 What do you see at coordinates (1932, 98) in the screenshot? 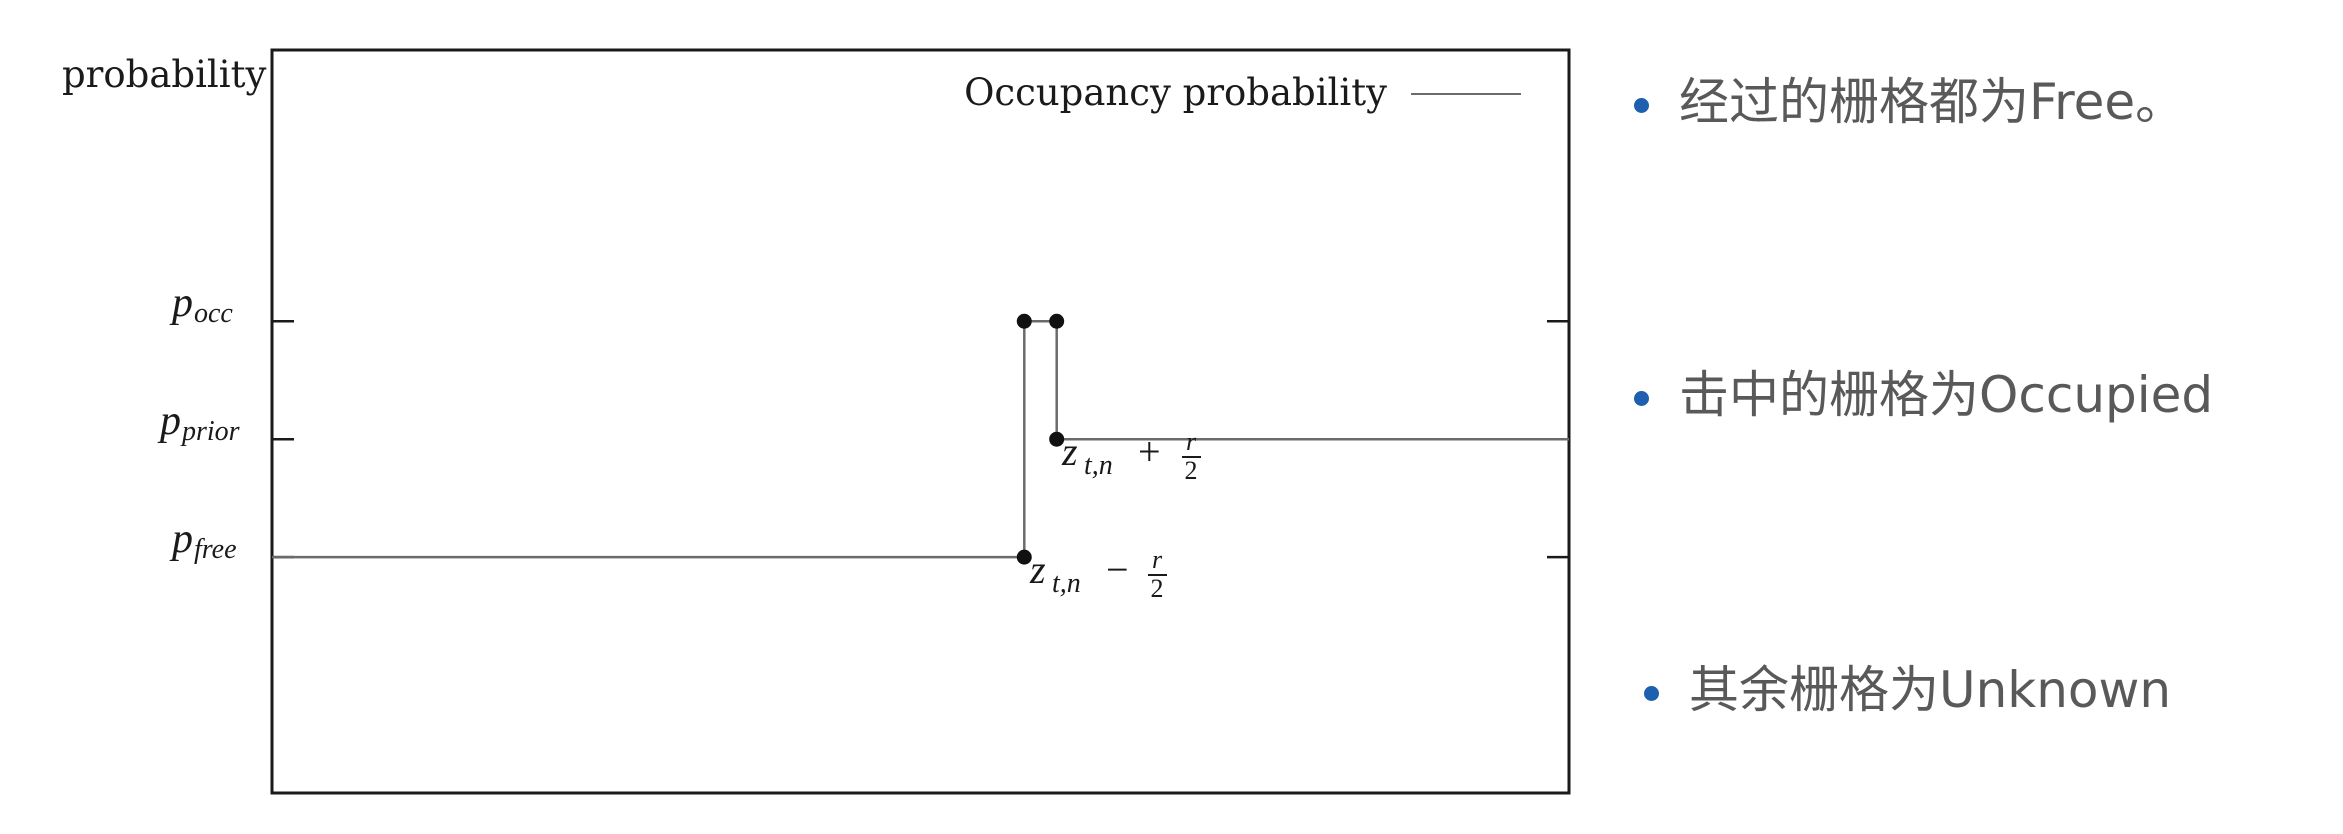
I see `bullet-text: 经过的栅格都为Free。` at bounding box center [1932, 98].